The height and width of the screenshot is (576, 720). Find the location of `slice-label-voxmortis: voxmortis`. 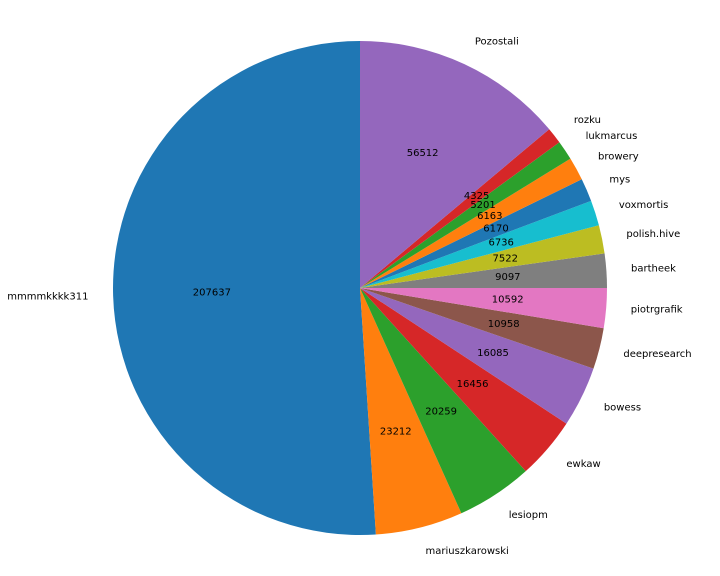

slice-label-voxmortis: voxmortis is located at coordinates (644, 205).